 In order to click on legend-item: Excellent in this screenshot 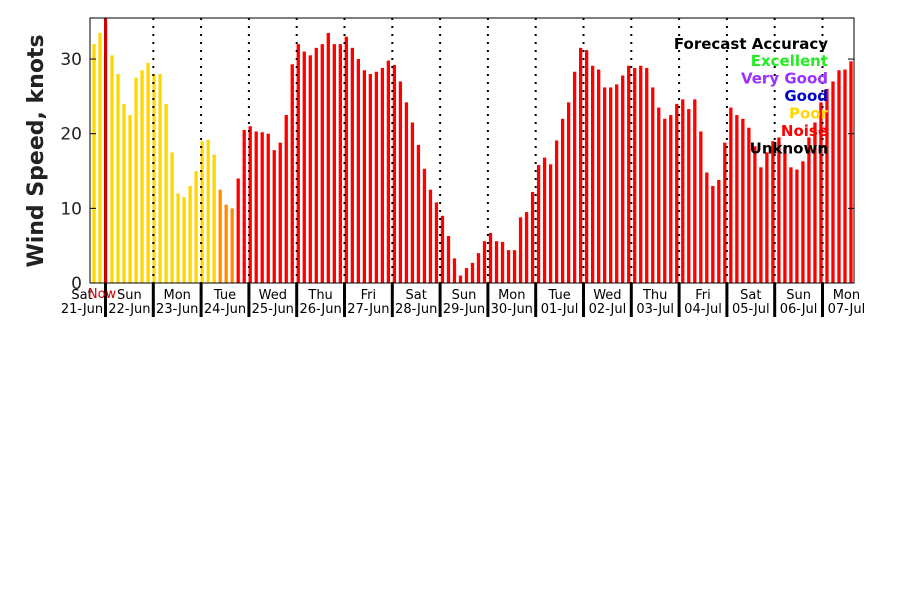, I will do `click(789, 61)`.